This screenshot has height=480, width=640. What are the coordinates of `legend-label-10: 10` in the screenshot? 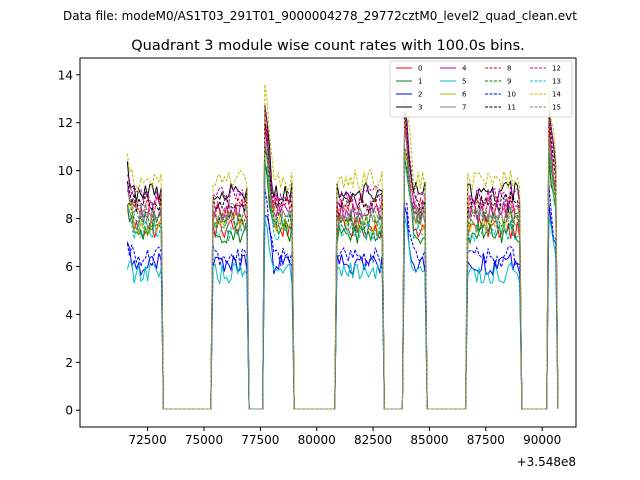 It's located at (511, 95).